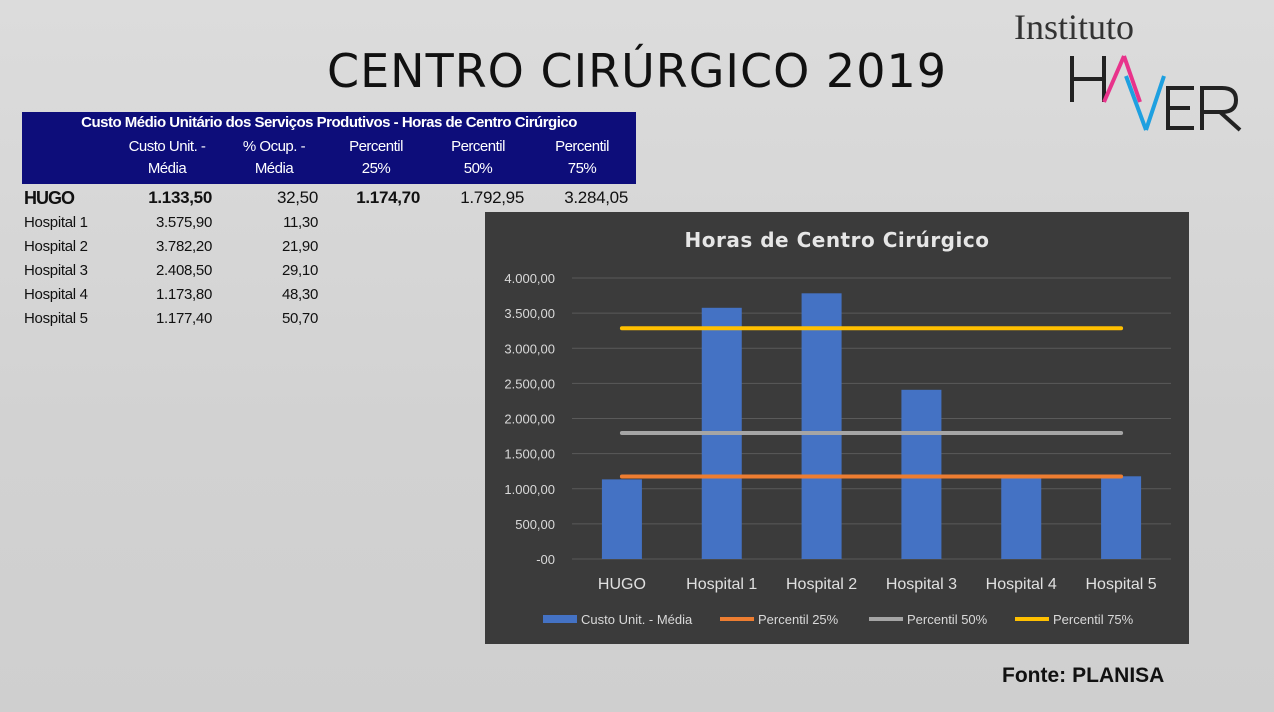 Image resolution: width=1274 pixels, height=712 pixels. Describe the element at coordinates (180, 197) in the screenshot. I see `row-custo: 1.133,50` at that location.